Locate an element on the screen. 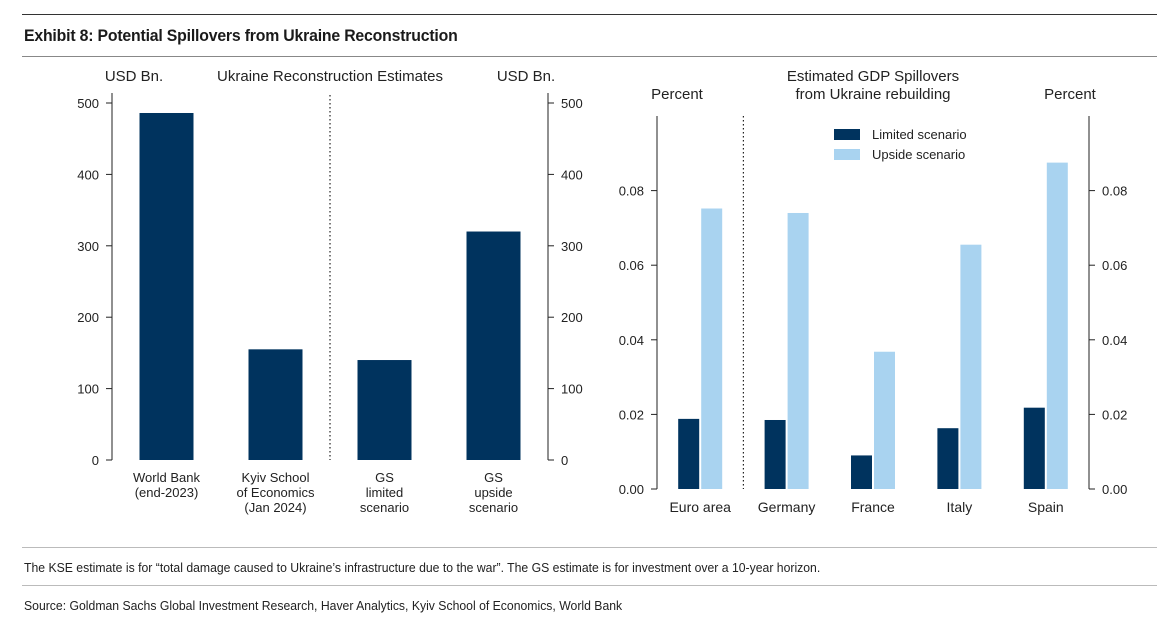  y-tick-label-right: 200 is located at coordinates (572, 317).